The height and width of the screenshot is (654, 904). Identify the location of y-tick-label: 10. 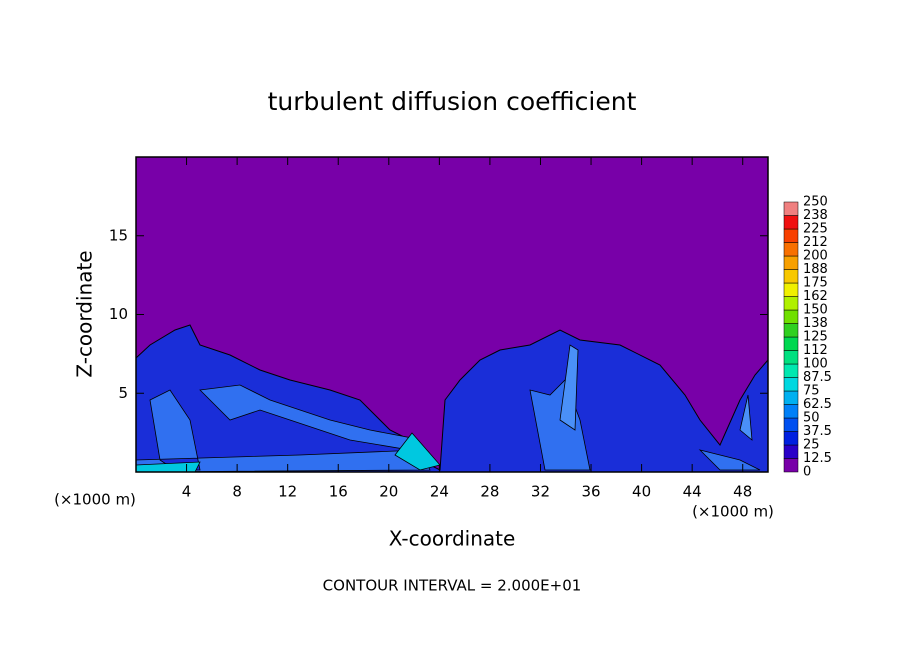
(118, 314).